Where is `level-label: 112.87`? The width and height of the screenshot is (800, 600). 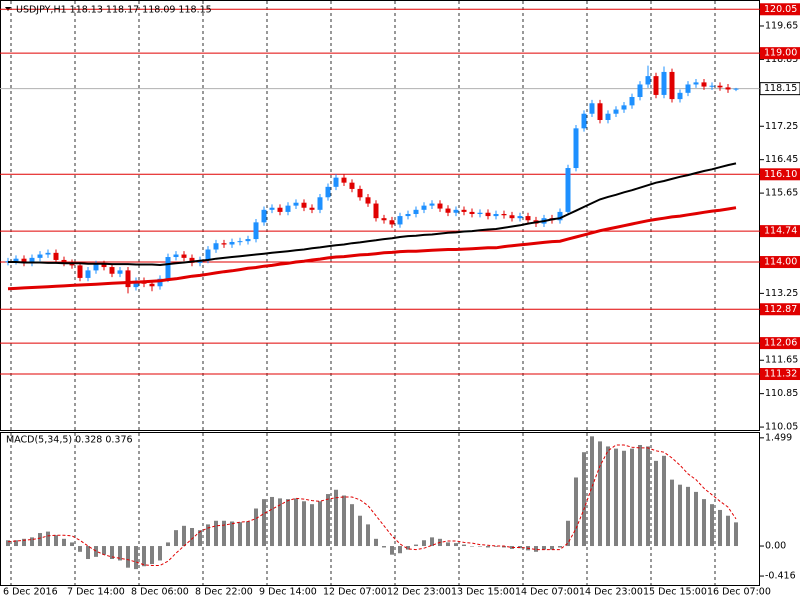 level-label: 112.87 is located at coordinates (780, 309).